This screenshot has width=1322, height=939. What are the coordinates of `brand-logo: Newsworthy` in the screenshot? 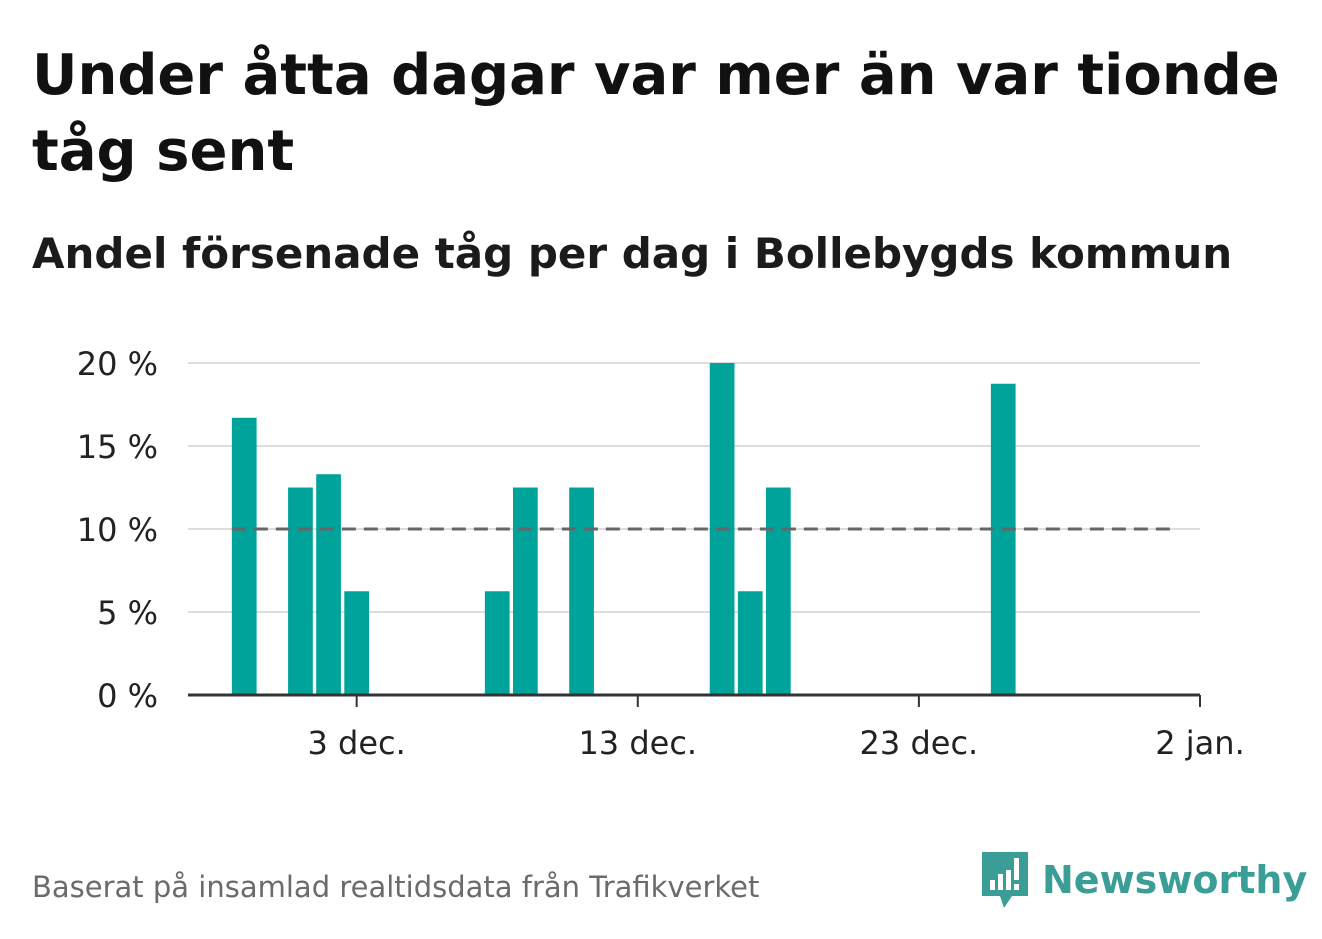 It's located at (1143, 880).